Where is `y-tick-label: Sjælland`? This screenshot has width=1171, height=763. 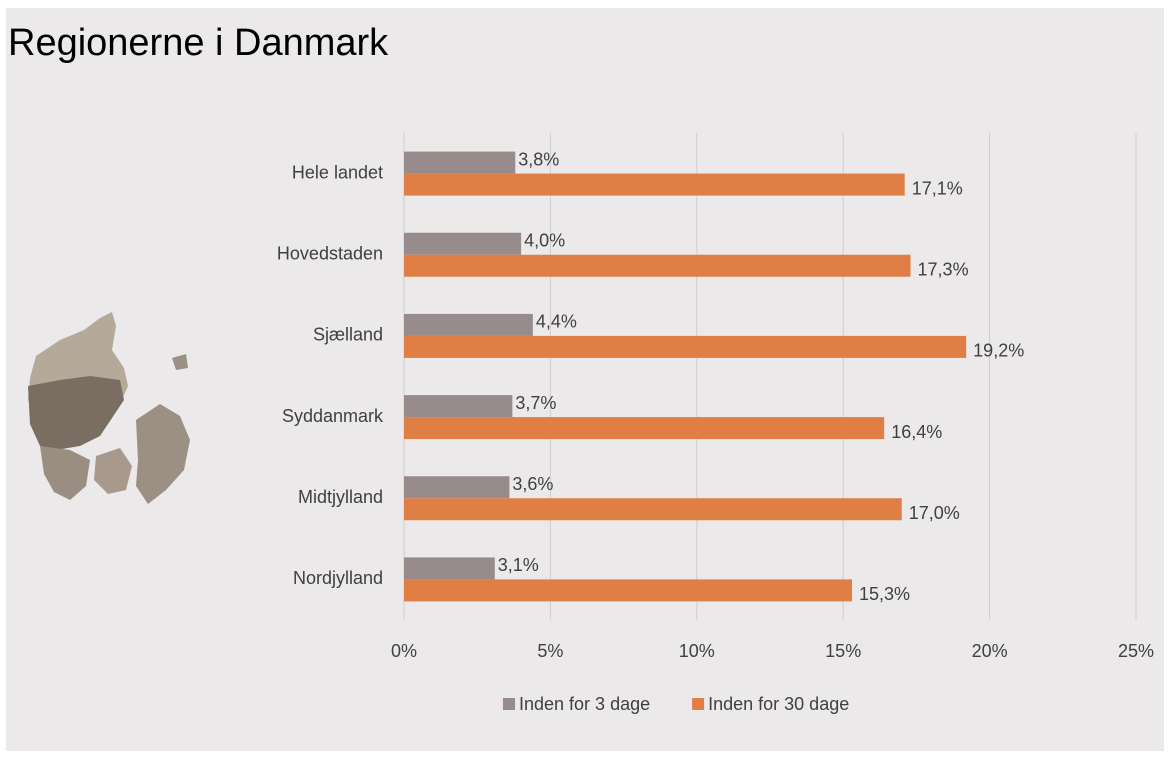 y-tick-label: Sjælland is located at coordinates (348, 335).